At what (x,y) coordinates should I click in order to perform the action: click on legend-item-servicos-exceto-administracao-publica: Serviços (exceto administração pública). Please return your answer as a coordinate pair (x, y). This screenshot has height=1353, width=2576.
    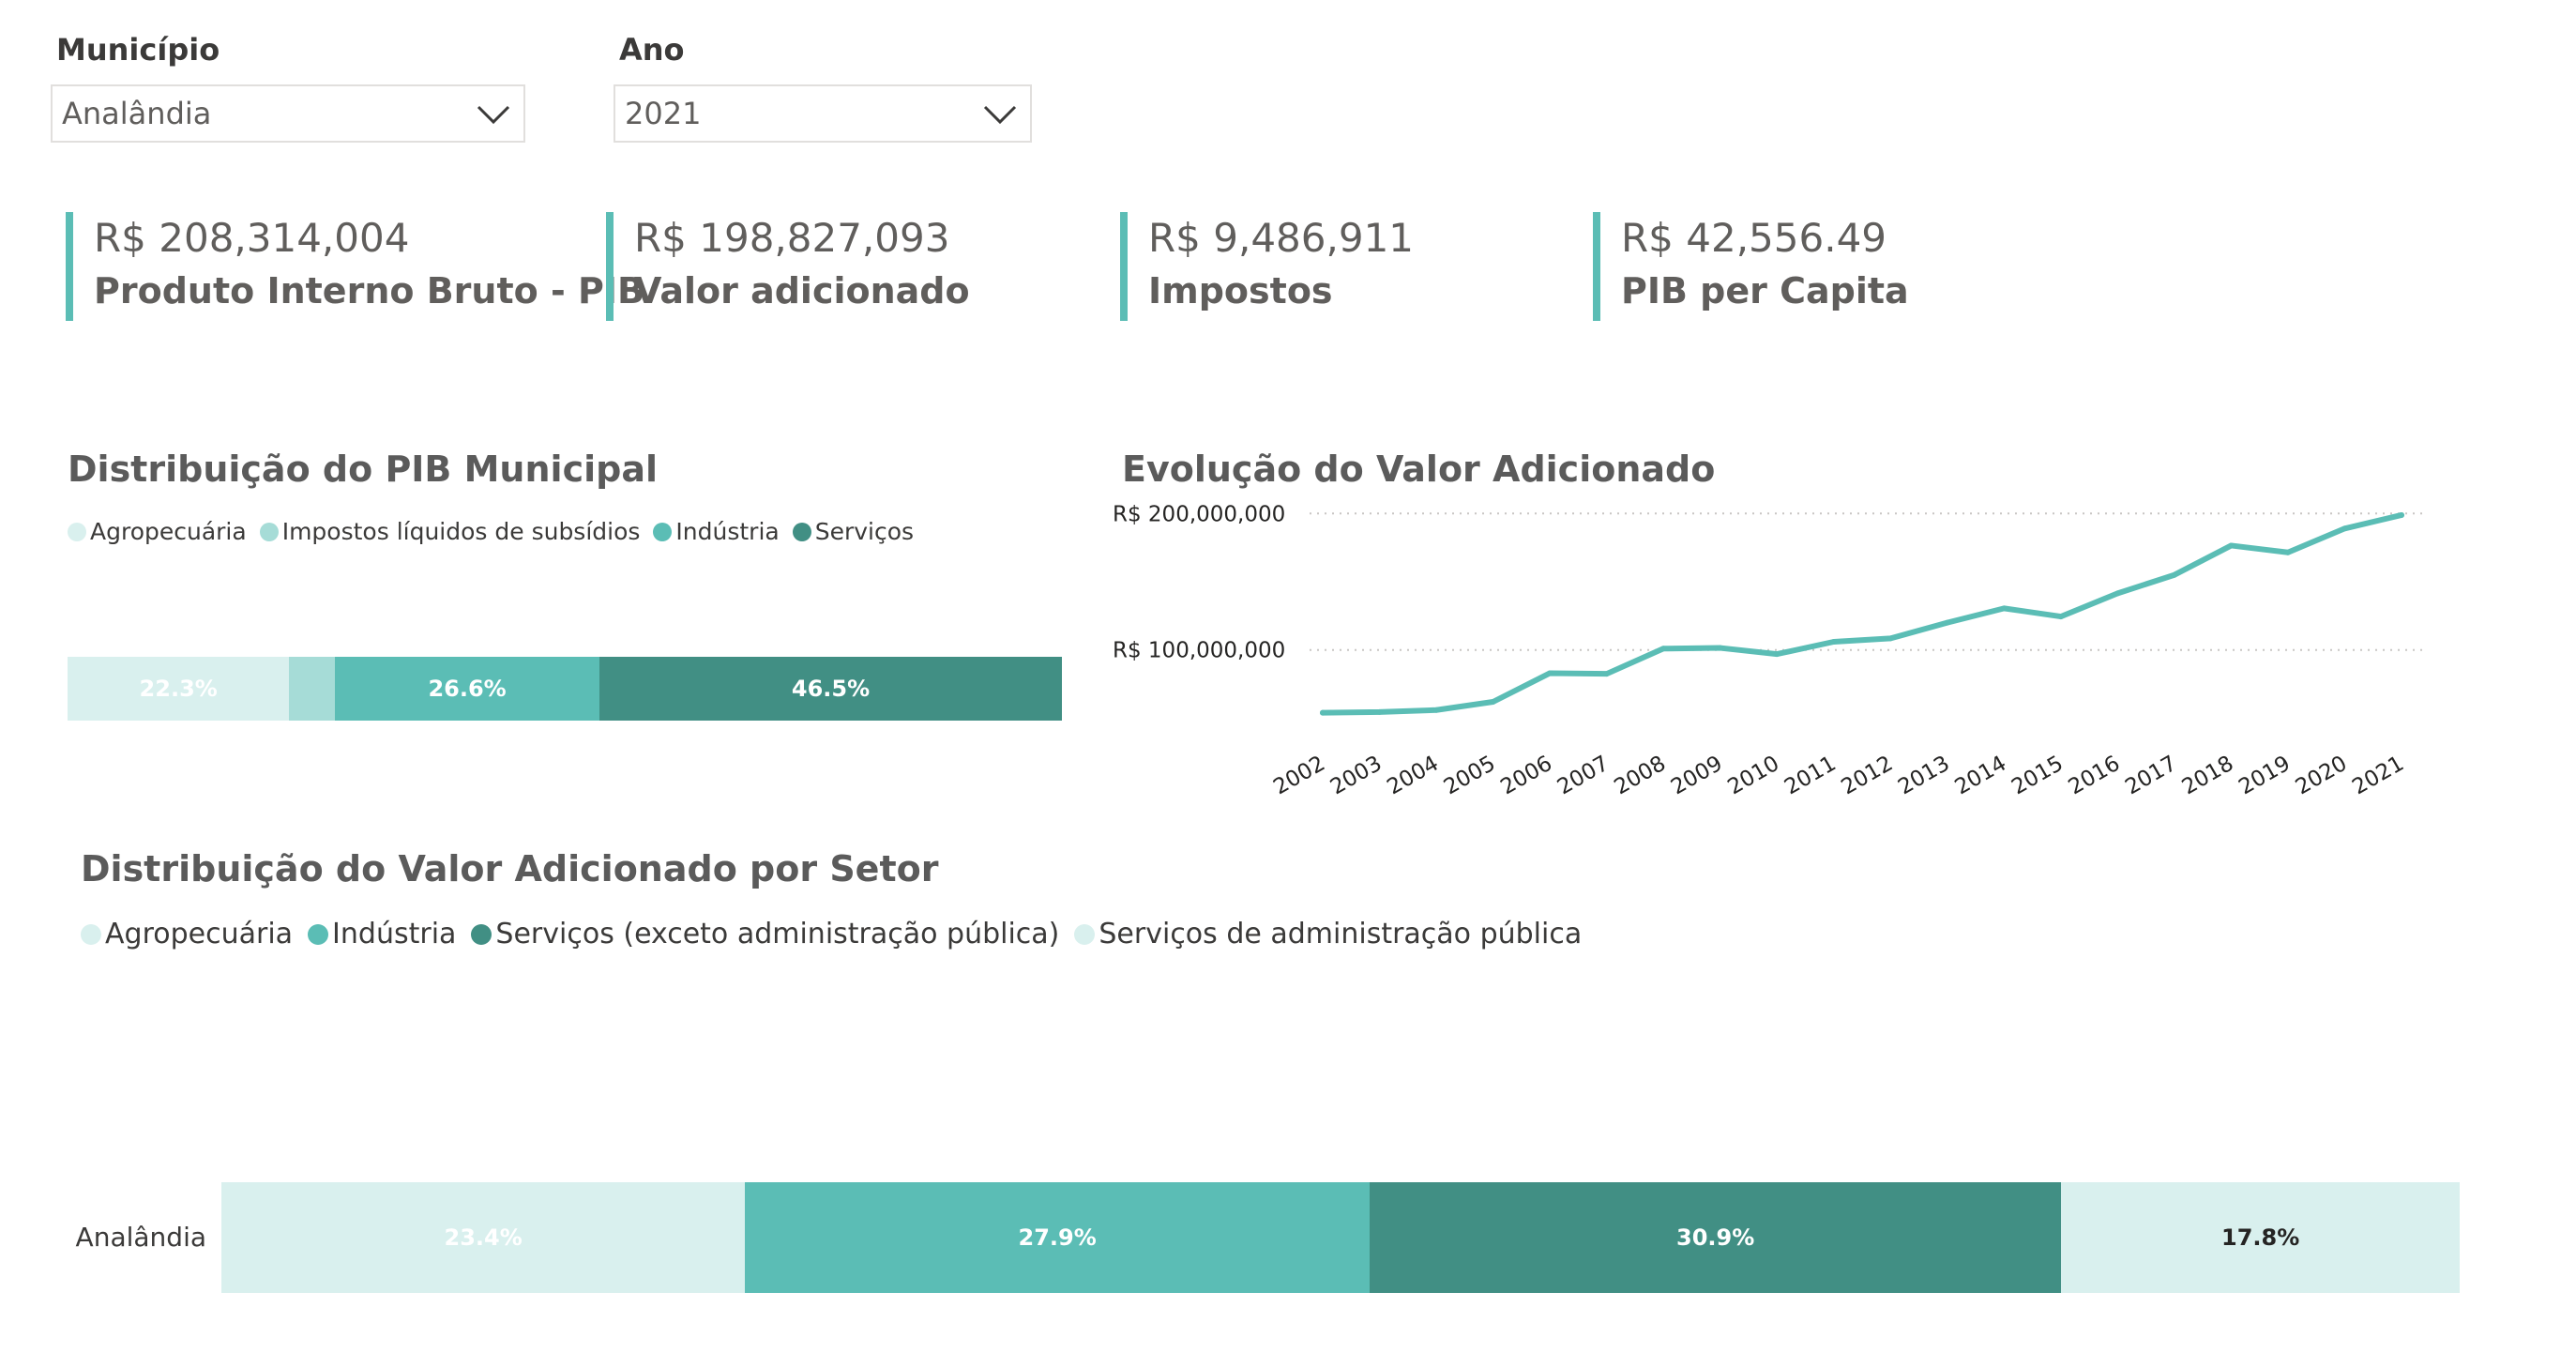
    Looking at the image, I should click on (765, 934).